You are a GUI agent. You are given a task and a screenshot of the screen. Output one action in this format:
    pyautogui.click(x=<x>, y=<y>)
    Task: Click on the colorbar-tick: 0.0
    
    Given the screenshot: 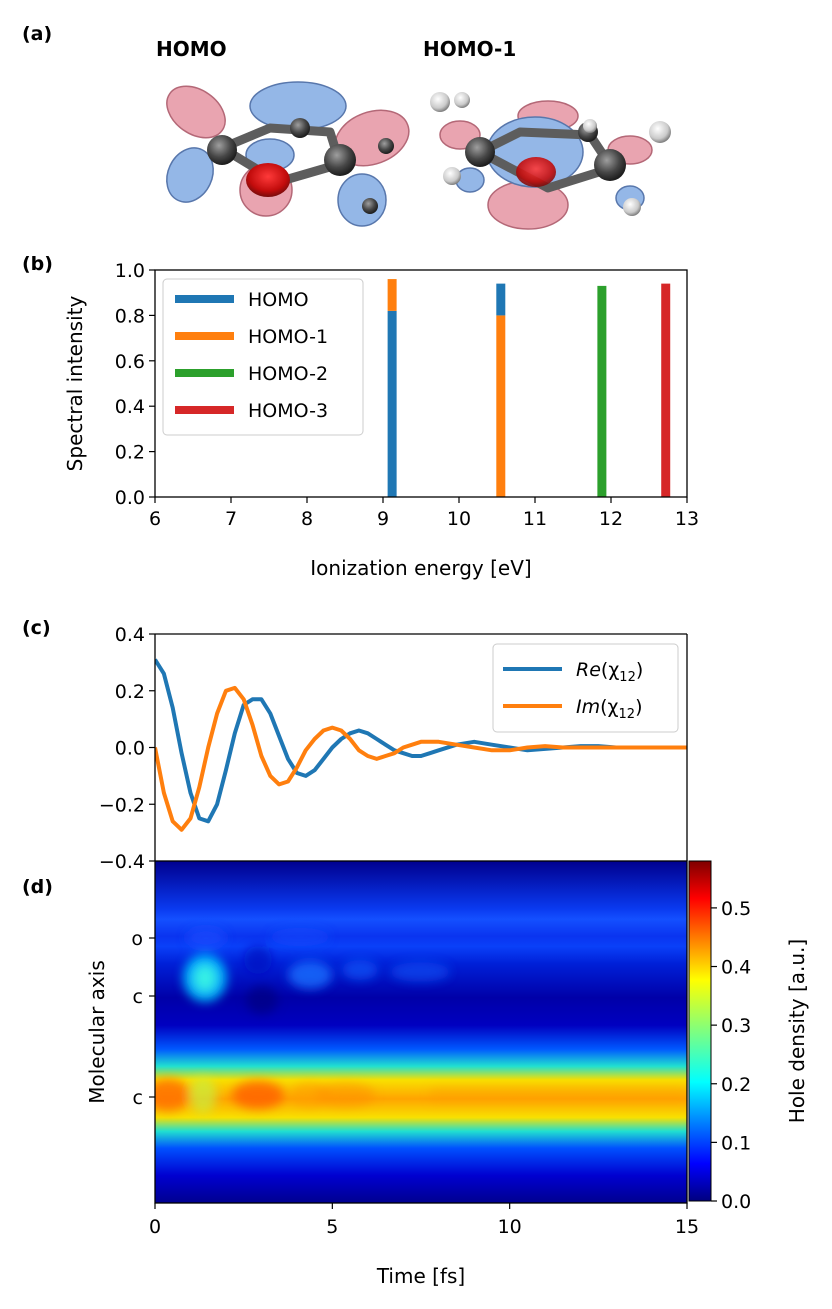 What is the action you would take?
    pyautogui.click(x=736, y=1202)
    